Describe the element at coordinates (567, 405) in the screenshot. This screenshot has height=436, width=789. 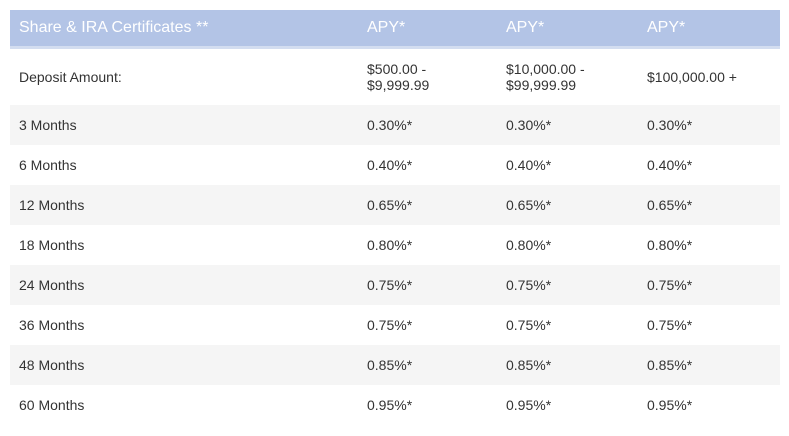
I see `rate-tier-2: 0.95%*` at that location.